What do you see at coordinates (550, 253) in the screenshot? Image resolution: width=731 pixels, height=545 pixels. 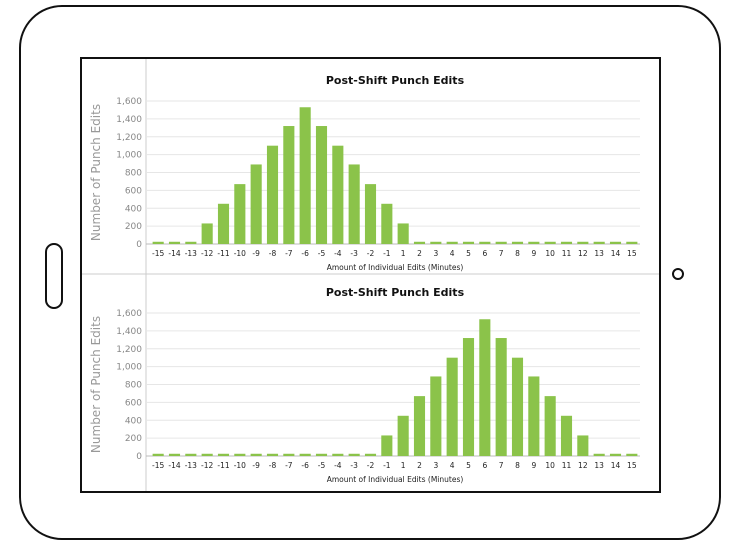 I see `x-tick-label: 10` at bounding box center [550, 253].